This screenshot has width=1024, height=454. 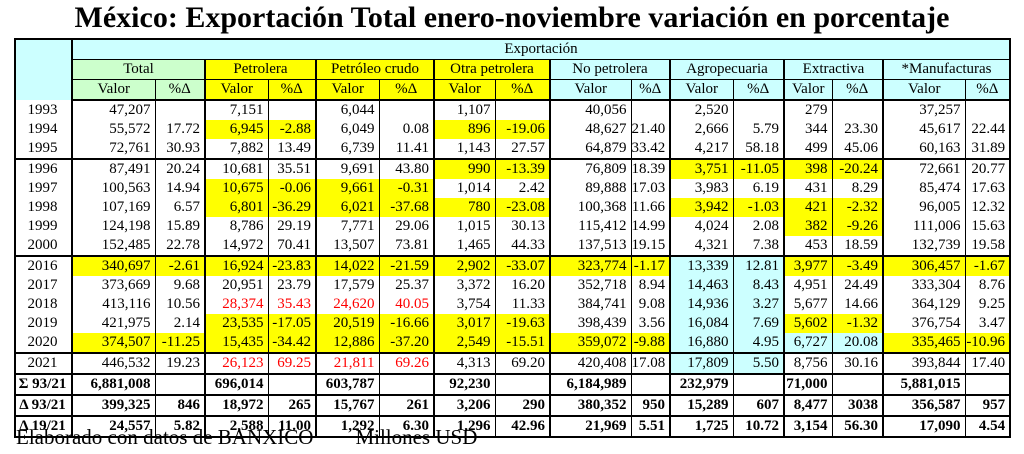 I want to click on valor-cell-manufacturas: 60,163, so click(x=923, y=149).